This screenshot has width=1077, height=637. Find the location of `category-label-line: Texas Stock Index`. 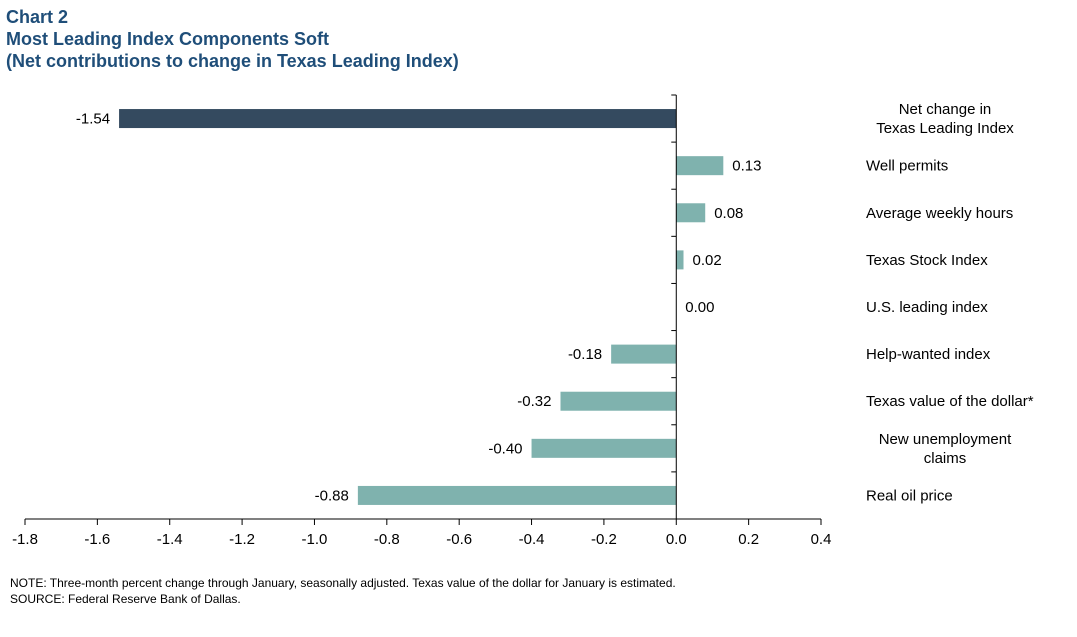

category-label-line: Texas Stock Index is located at coordinates (927, 260).